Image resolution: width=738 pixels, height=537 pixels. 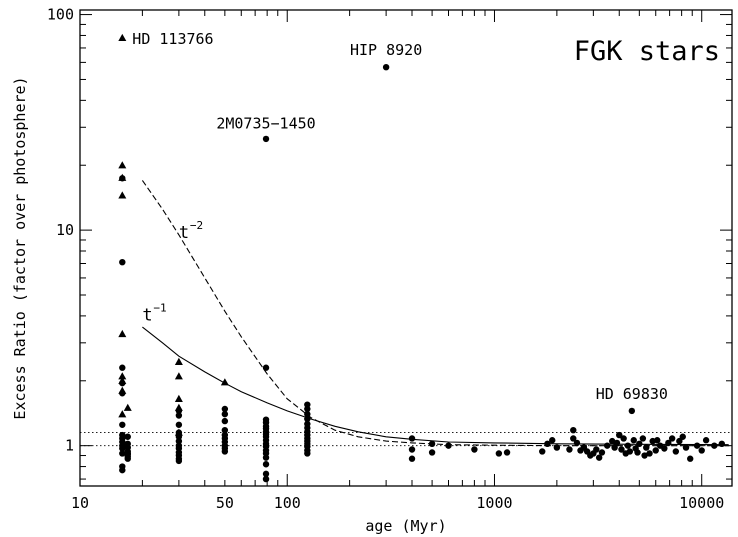 I want to click on y-axis-label: Excess Ratio (factor over photosphere), so click(x=20, y=247).